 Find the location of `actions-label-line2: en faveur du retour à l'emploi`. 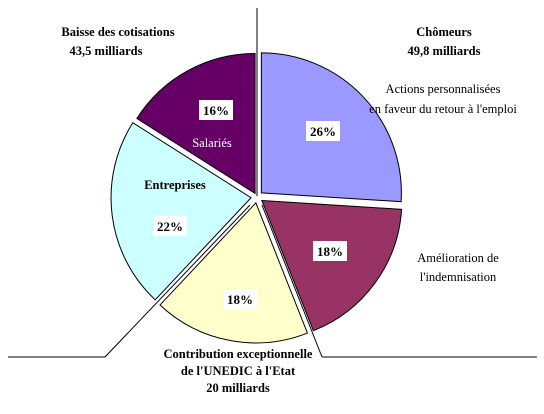

actions-label-line2: en faveur du retour à l'emploi is located at coordinates (443, 109).